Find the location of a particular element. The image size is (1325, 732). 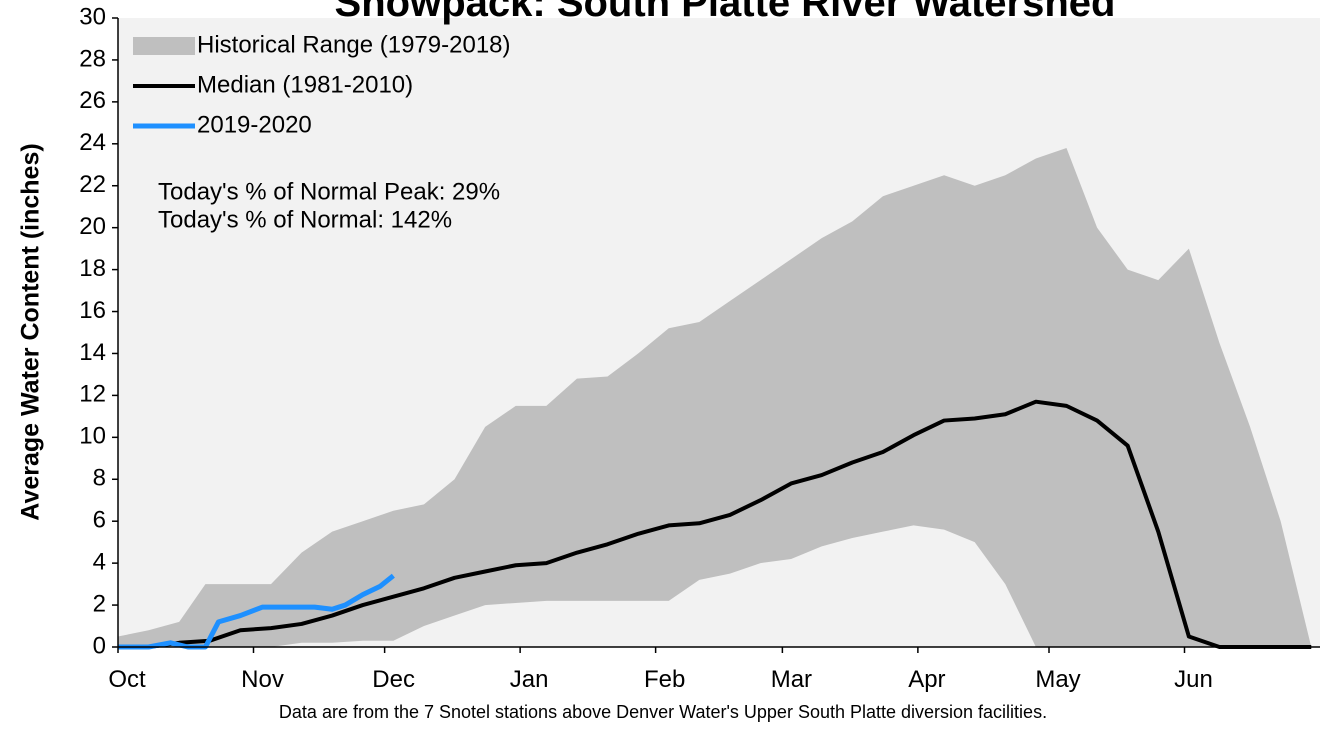

y-tick-label: 20 is located at coordinates (92, 226).